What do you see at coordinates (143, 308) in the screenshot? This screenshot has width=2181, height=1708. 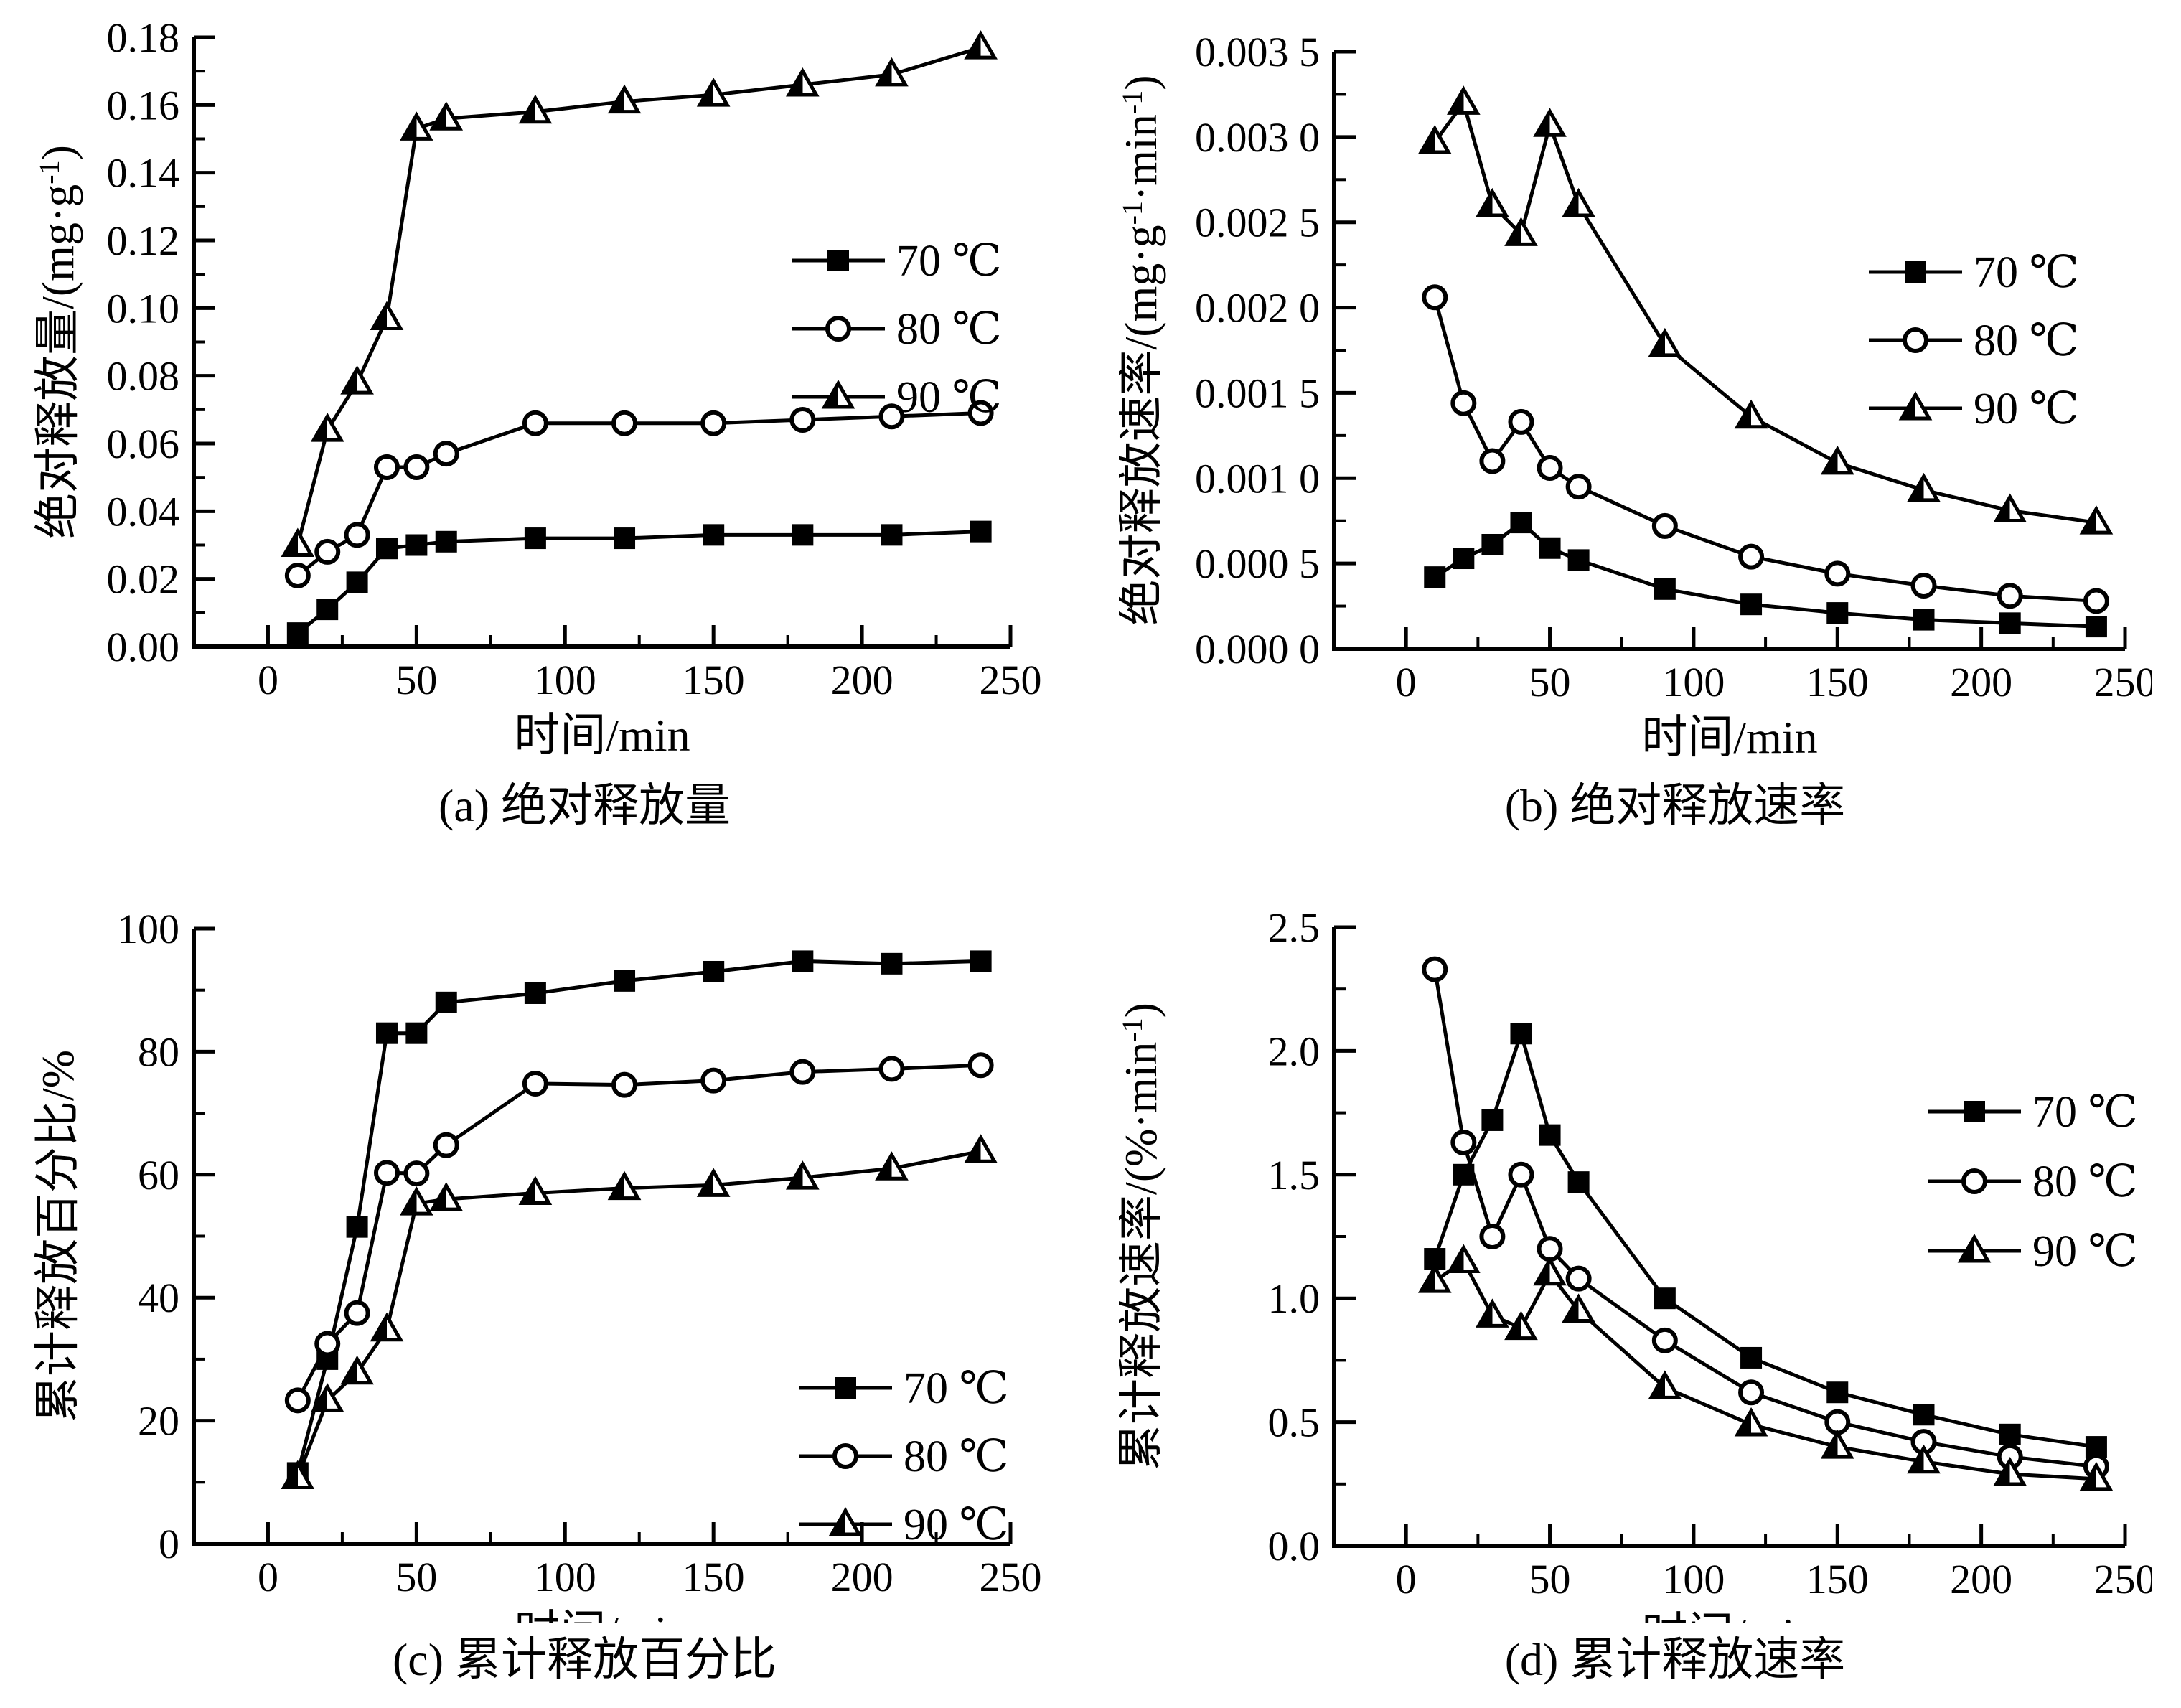 I see `y-tick-label: 0.10` at bounding box center [143, 308].